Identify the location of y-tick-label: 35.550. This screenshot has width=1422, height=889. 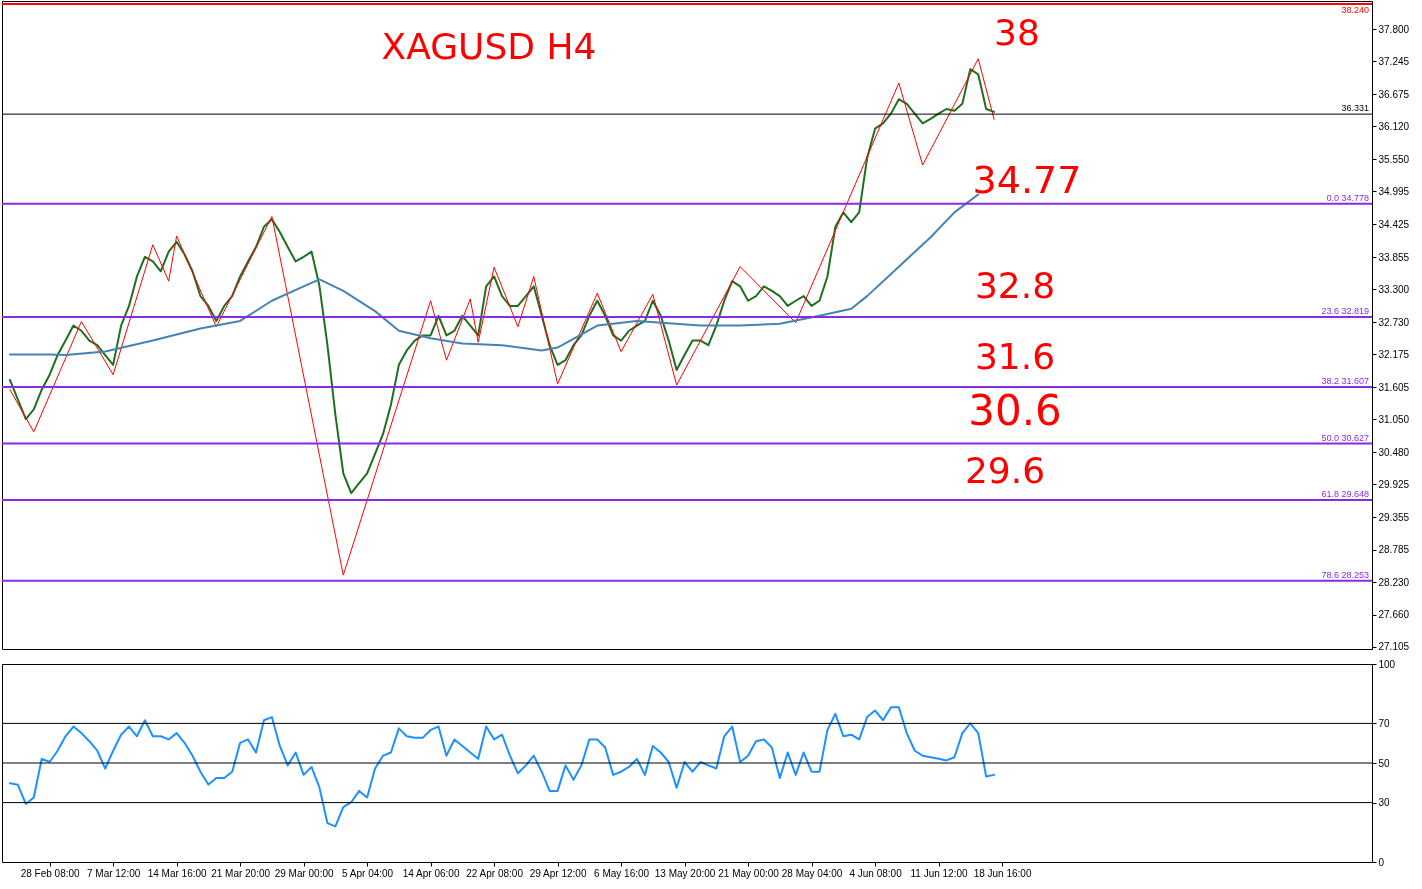
(1394, 159).